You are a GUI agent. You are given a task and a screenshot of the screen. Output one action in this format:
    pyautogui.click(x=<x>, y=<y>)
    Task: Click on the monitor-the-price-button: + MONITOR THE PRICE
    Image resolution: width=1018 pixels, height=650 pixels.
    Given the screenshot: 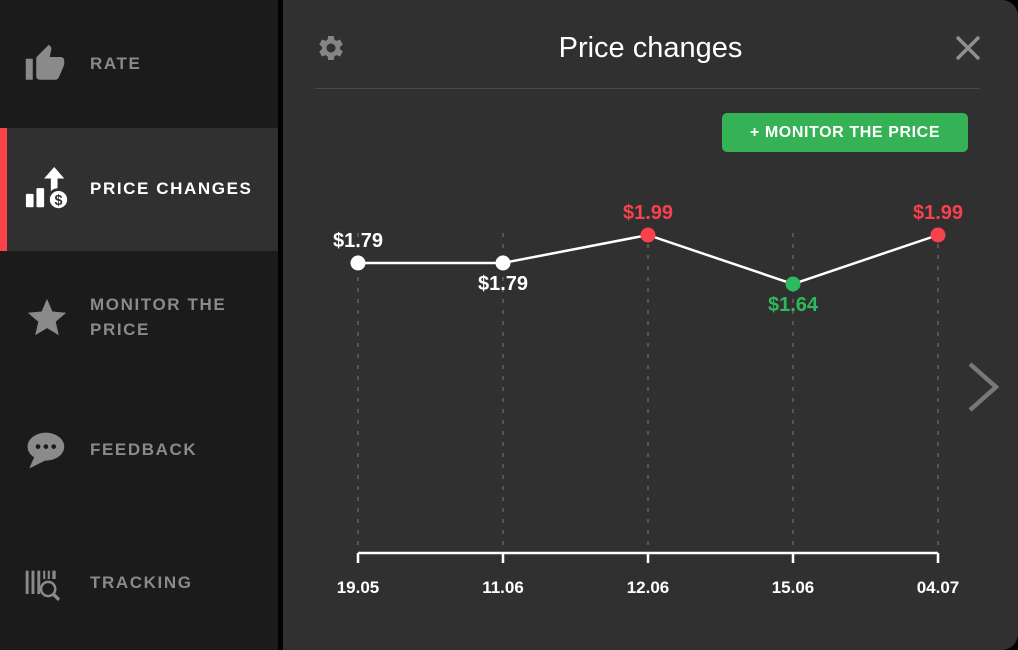 What is the action you would take?
    pyautogui.click(x=845, y=132)
    